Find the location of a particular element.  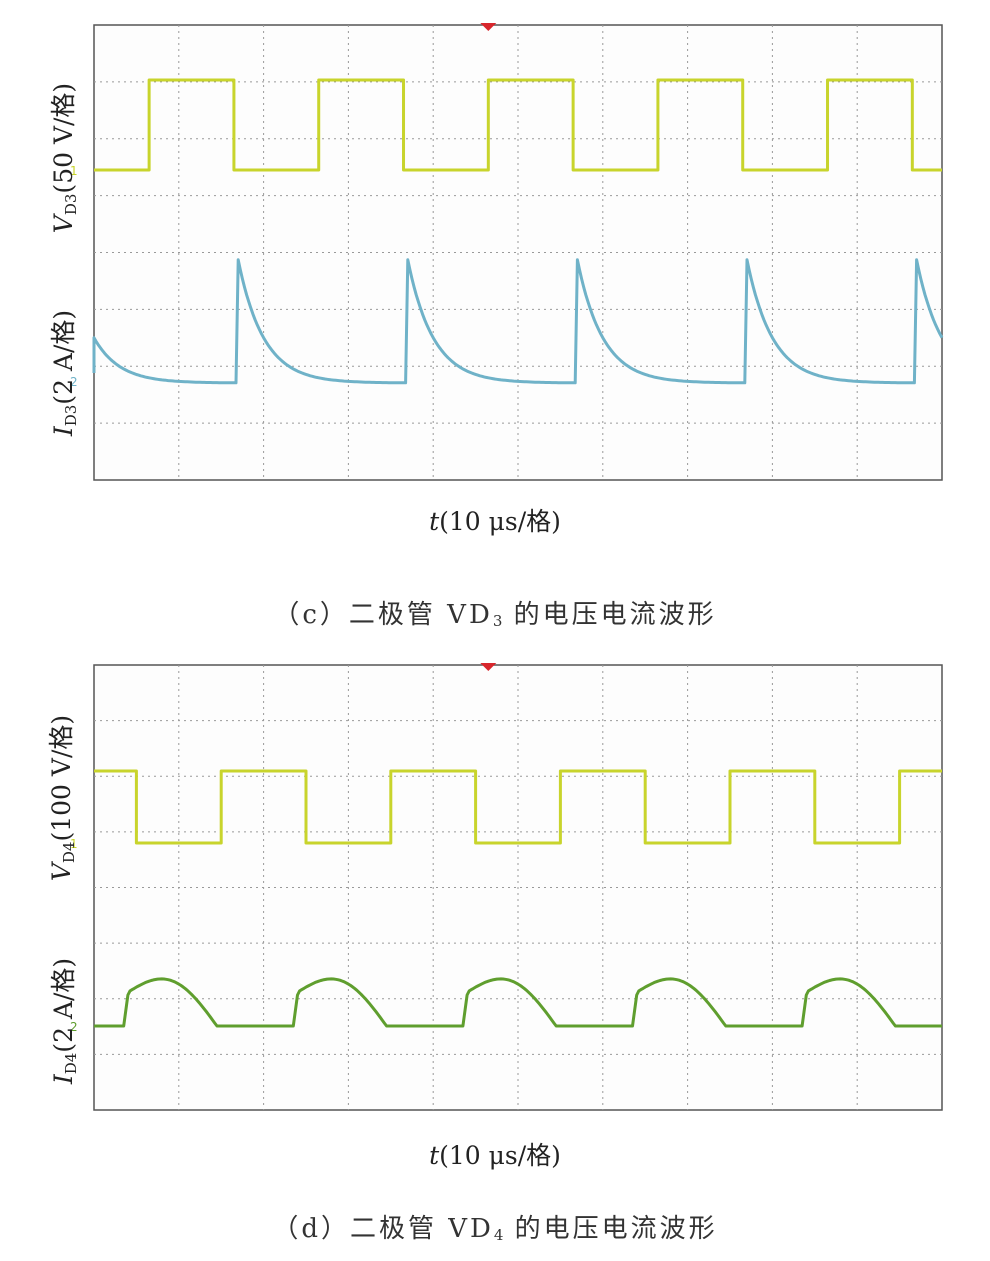

caption-vd4: （d）二极管 VD4 的电压电流波形 is located at coordinates (495, 1229).